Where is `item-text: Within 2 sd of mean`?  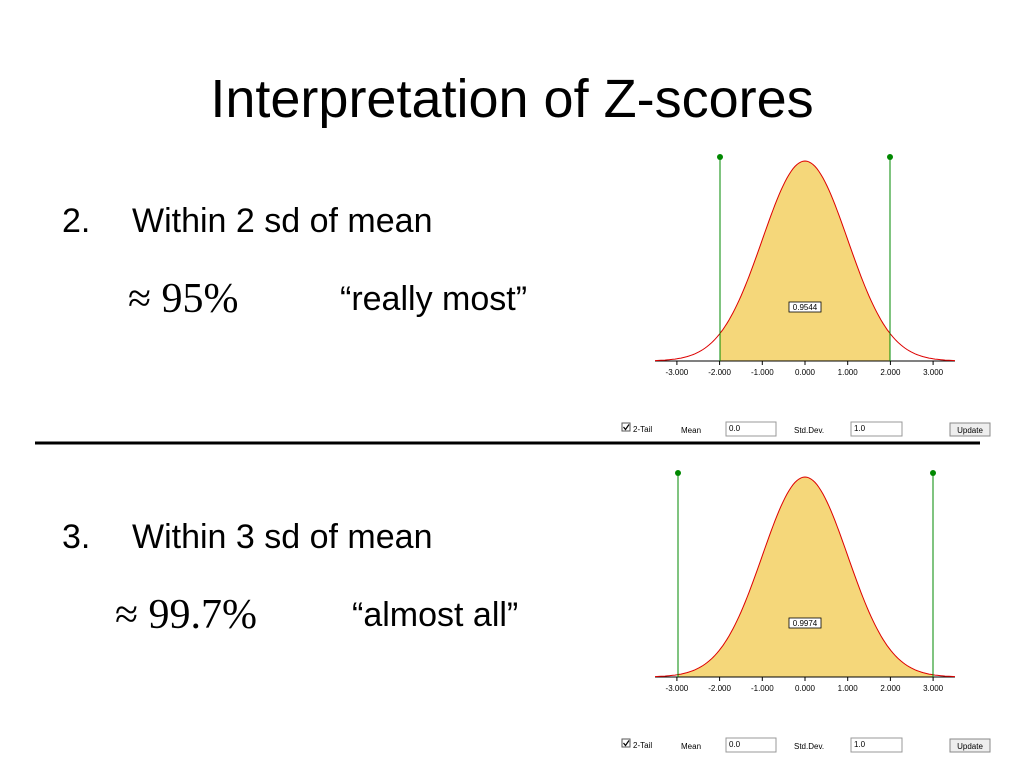
item-text: Within 2 sd of mean is located at coordinates (282, 221).